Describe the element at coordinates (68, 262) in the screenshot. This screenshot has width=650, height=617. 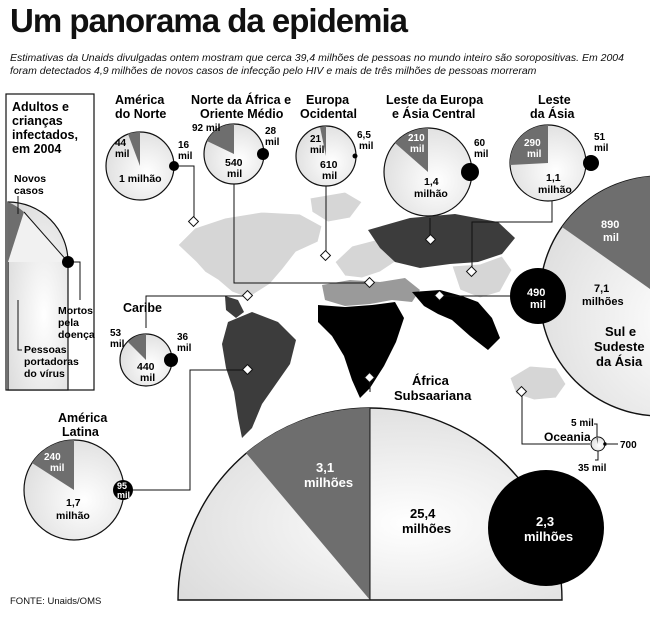
I see `legend-death-dot` at that location.